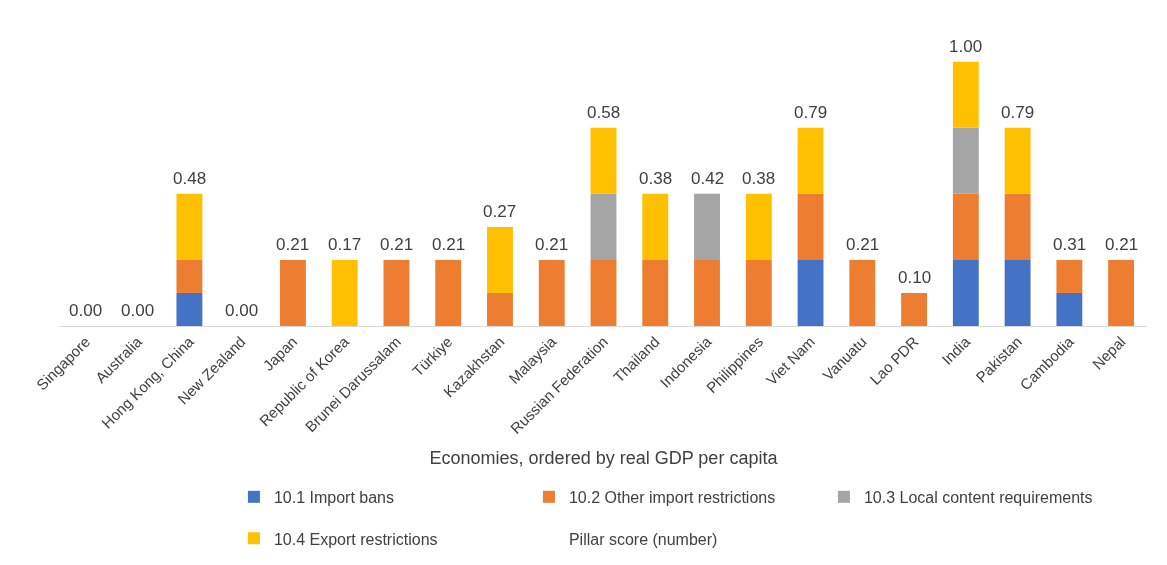 Image resolution: width=1167 pixels, height=565 pixels. Describe the element at coordinates (708, 178) in the screenshot. I see `annotation: 0.42` at that location.